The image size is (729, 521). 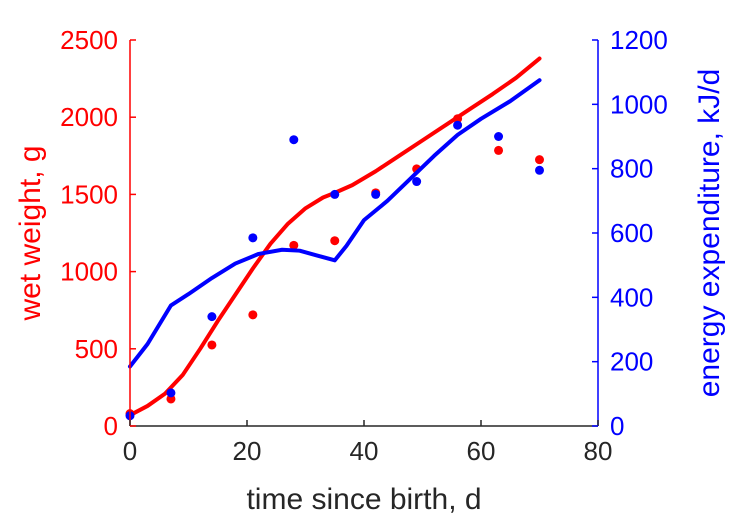 I want to click on y-left-tick-label: 1500, so click(x=89, y=194).